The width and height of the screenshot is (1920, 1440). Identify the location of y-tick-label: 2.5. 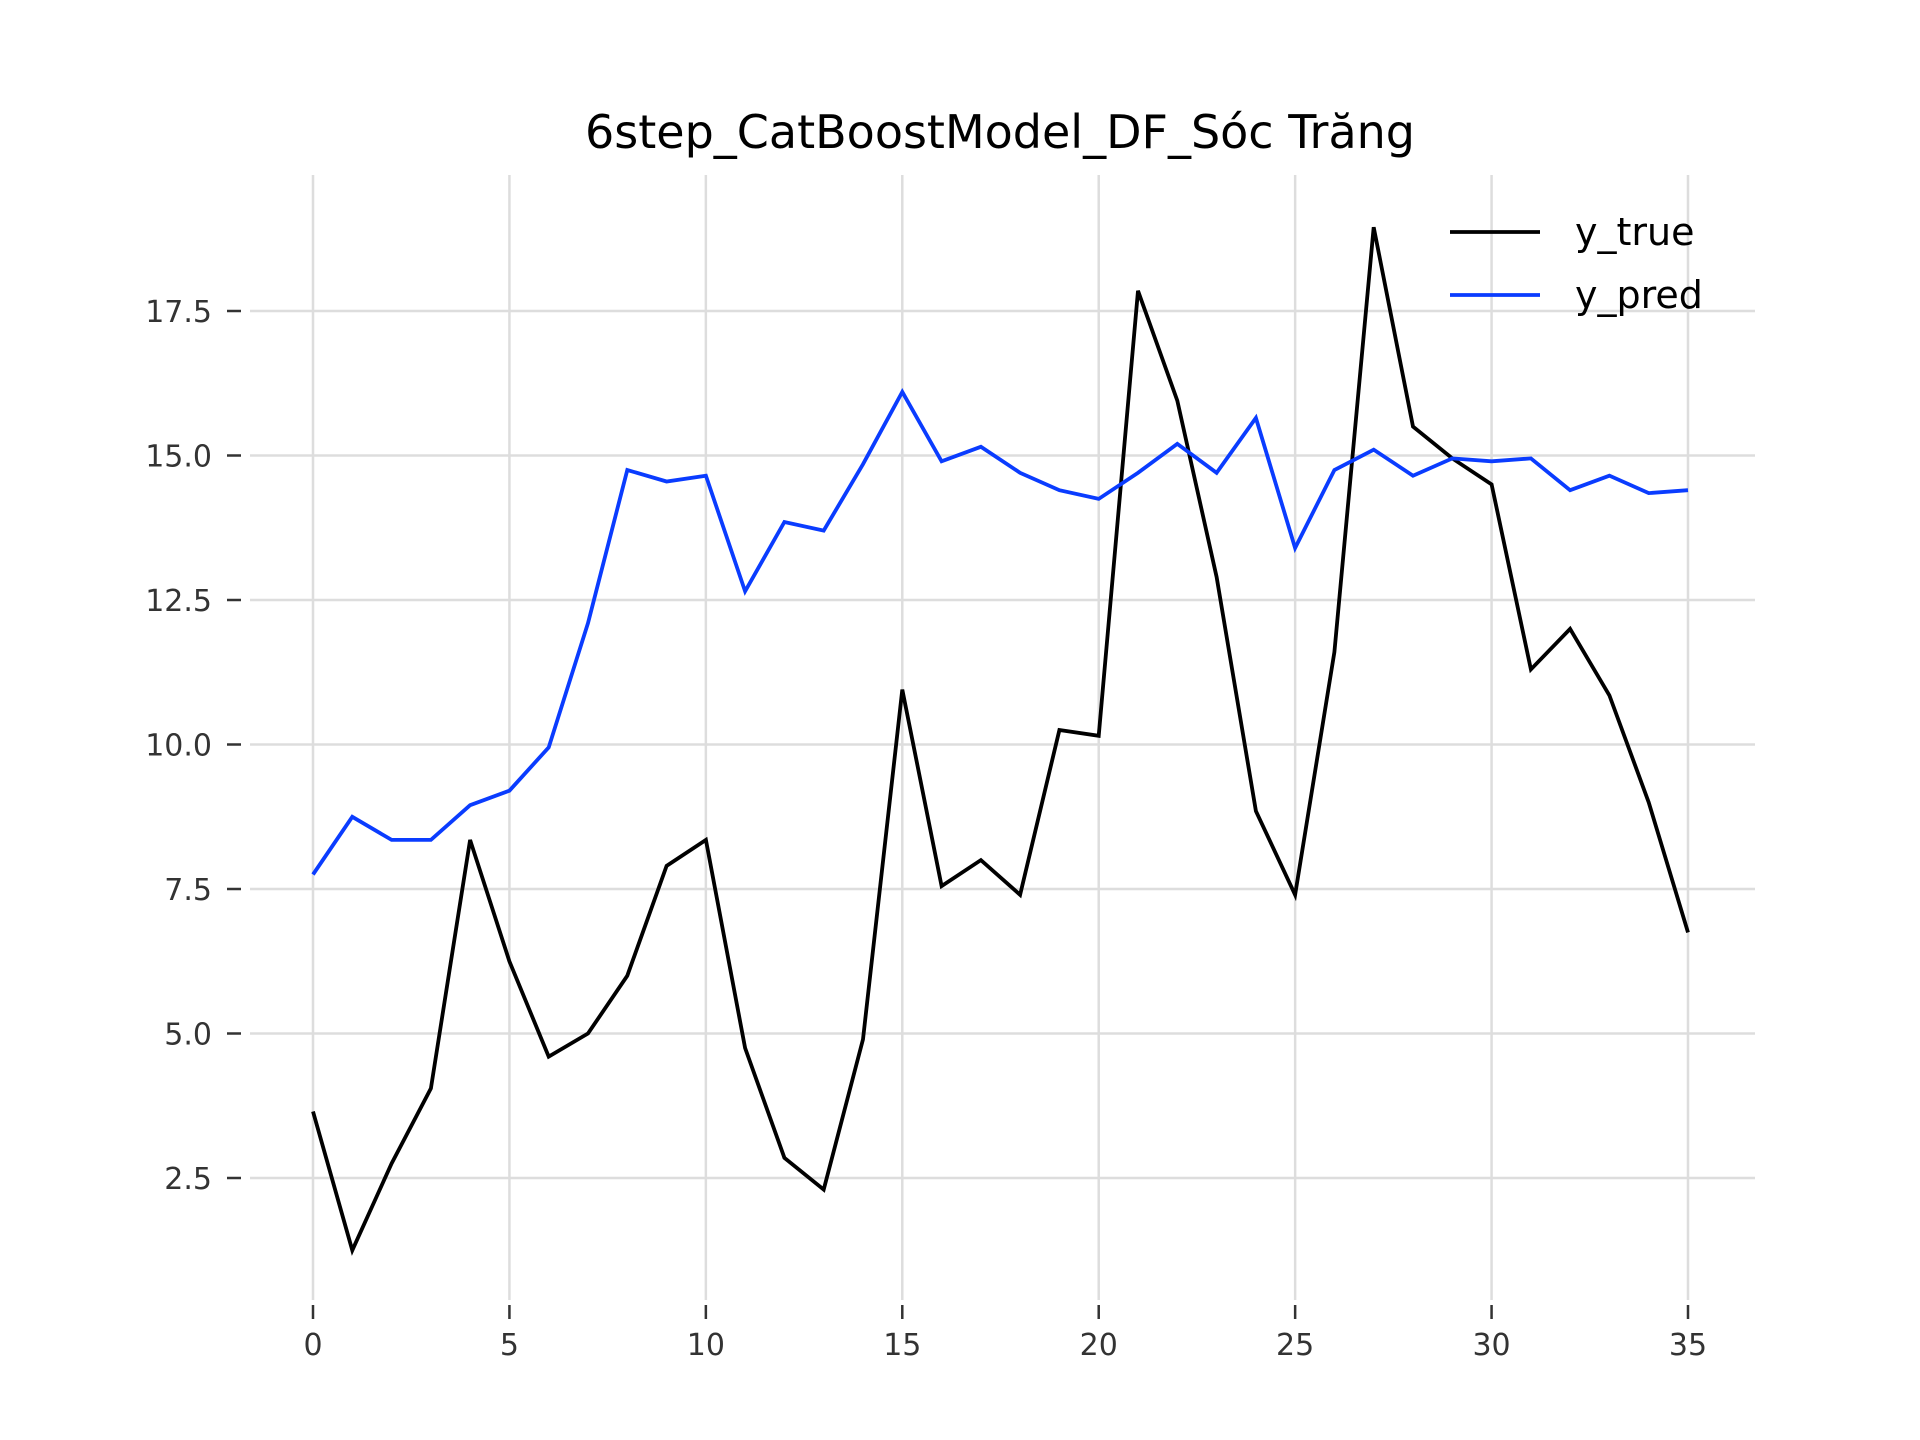
(188, 1179).